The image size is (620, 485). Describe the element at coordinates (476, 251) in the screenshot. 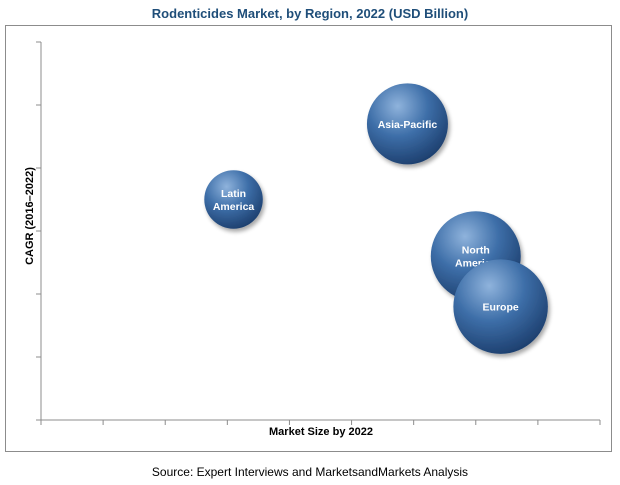

I see `bubble-label: North` at that location.